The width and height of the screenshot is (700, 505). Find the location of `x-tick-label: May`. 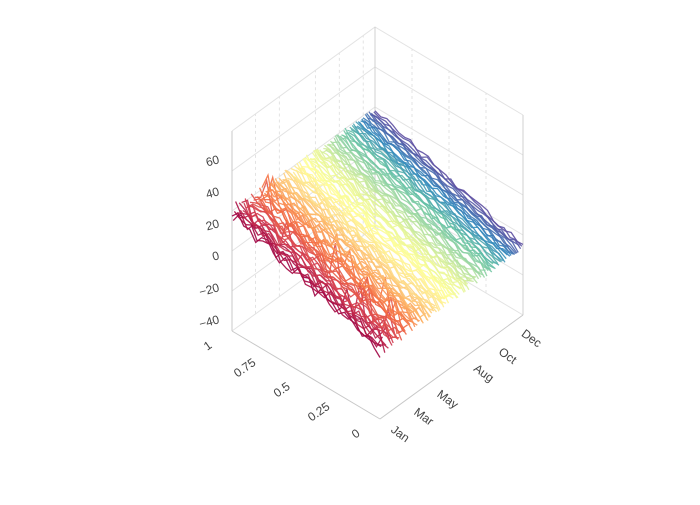

x-tick-label: May is located at coordinates (447, 399).